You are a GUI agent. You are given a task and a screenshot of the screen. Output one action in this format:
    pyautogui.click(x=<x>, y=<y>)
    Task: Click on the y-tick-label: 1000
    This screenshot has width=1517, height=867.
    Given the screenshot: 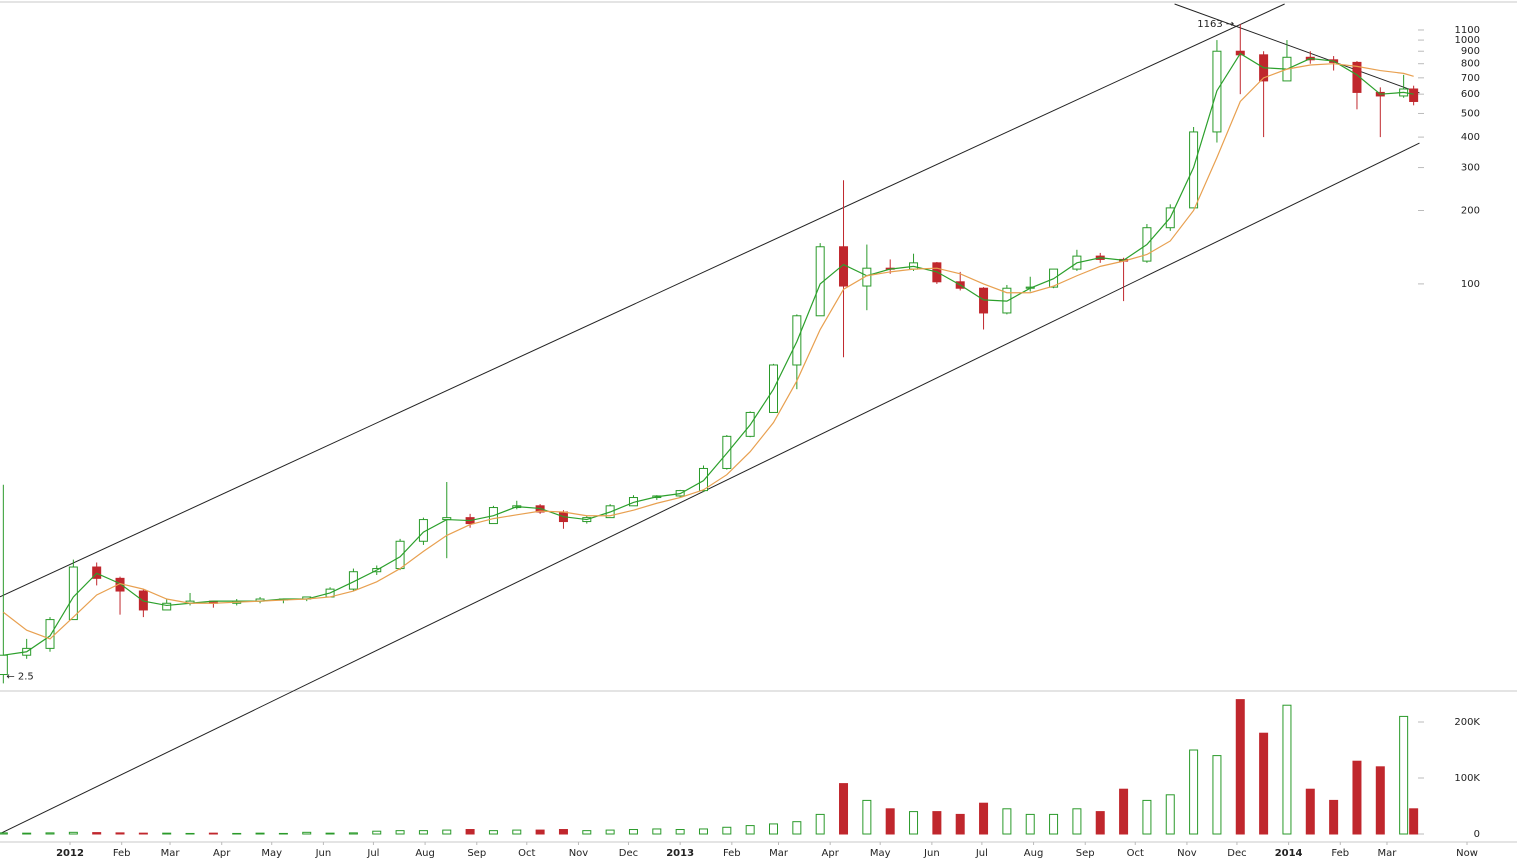 What is the action you would take?
    pyautogui.click(x=1467, y=40)
    